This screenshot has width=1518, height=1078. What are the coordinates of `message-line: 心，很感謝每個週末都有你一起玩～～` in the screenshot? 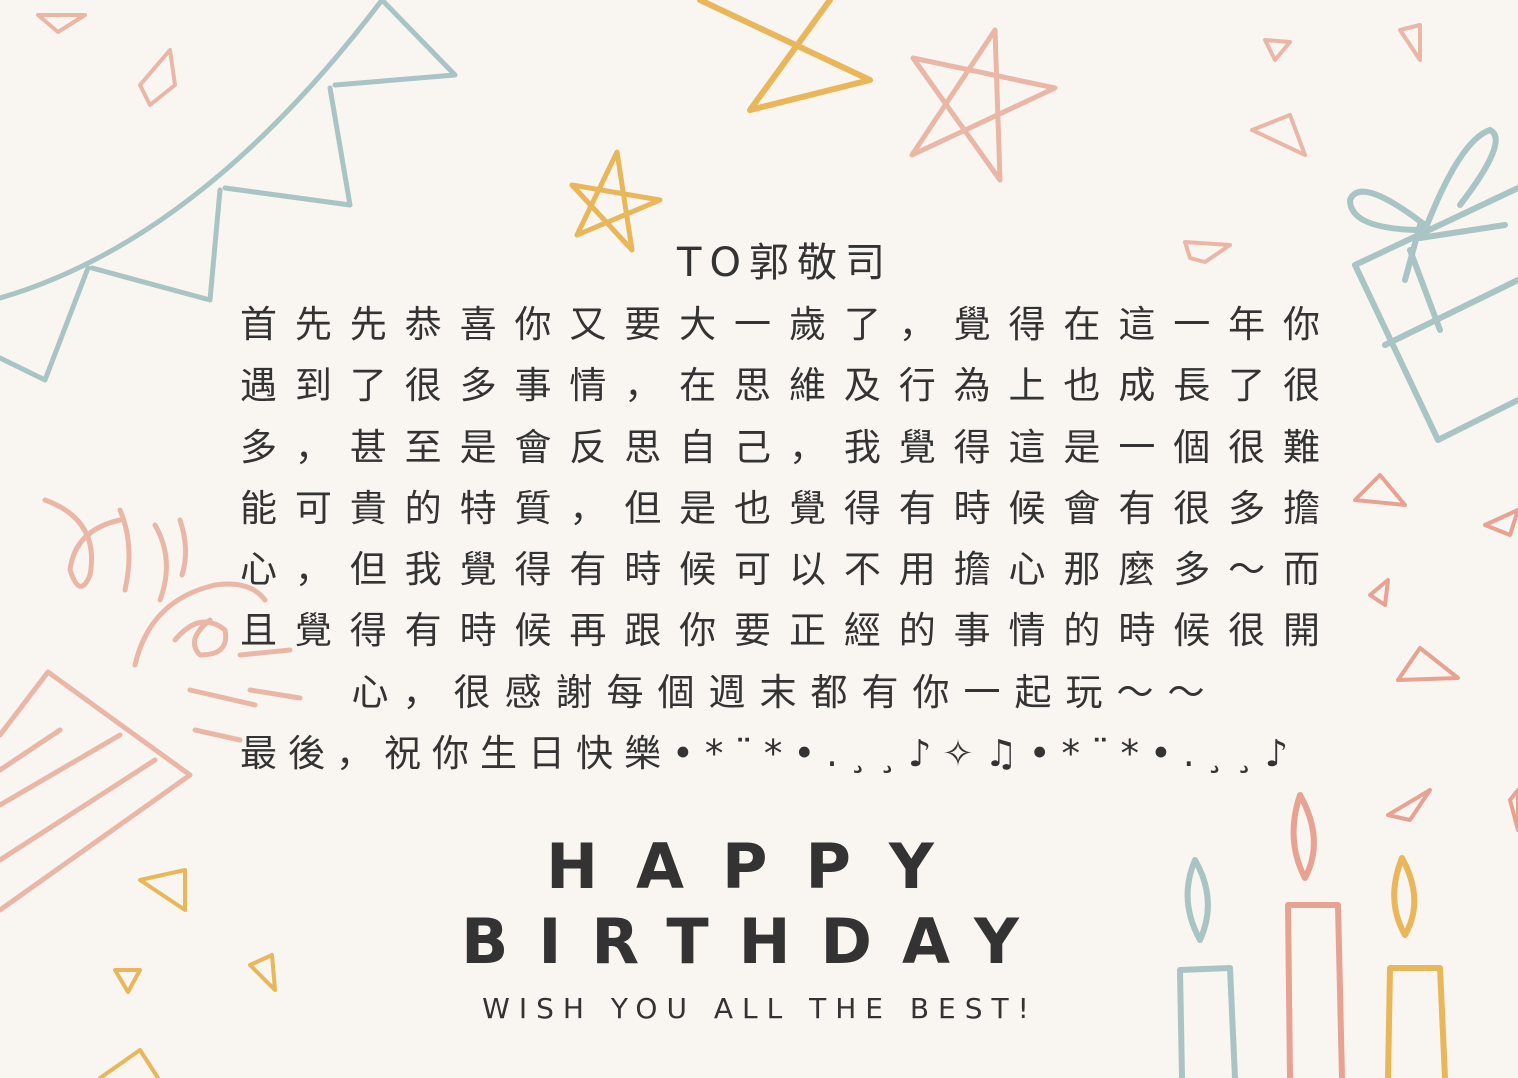 It's located at (785, 692).